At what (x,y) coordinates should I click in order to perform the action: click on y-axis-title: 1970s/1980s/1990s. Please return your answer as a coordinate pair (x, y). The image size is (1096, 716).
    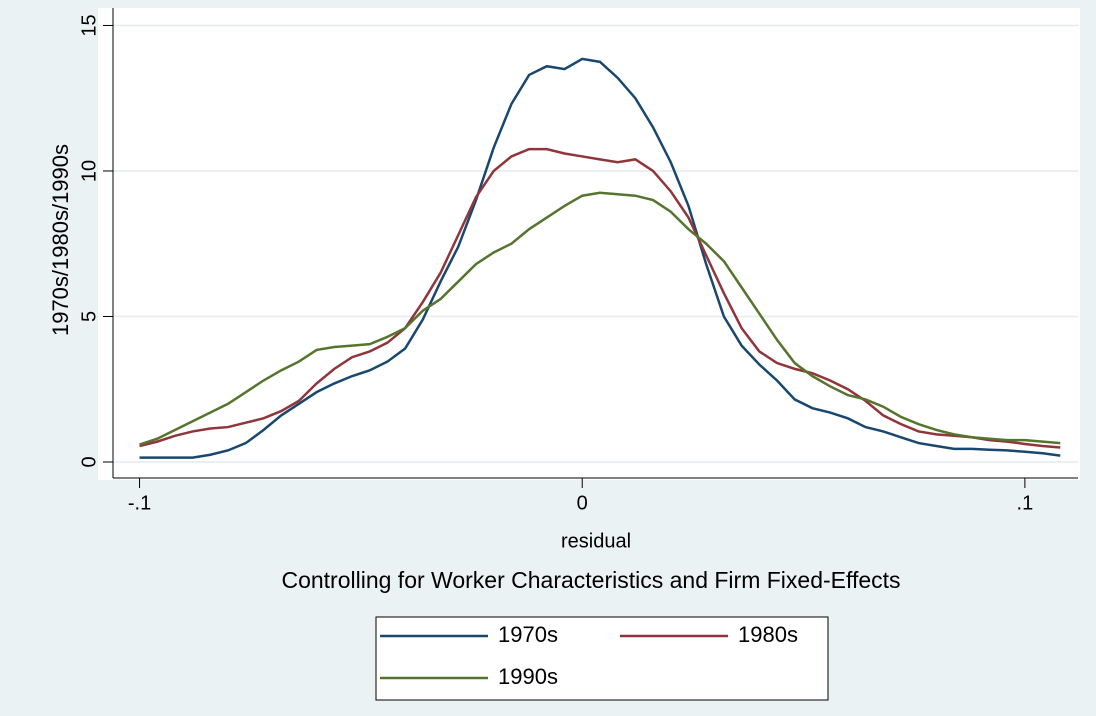
    Looking at the image, I should click on (60, 240).